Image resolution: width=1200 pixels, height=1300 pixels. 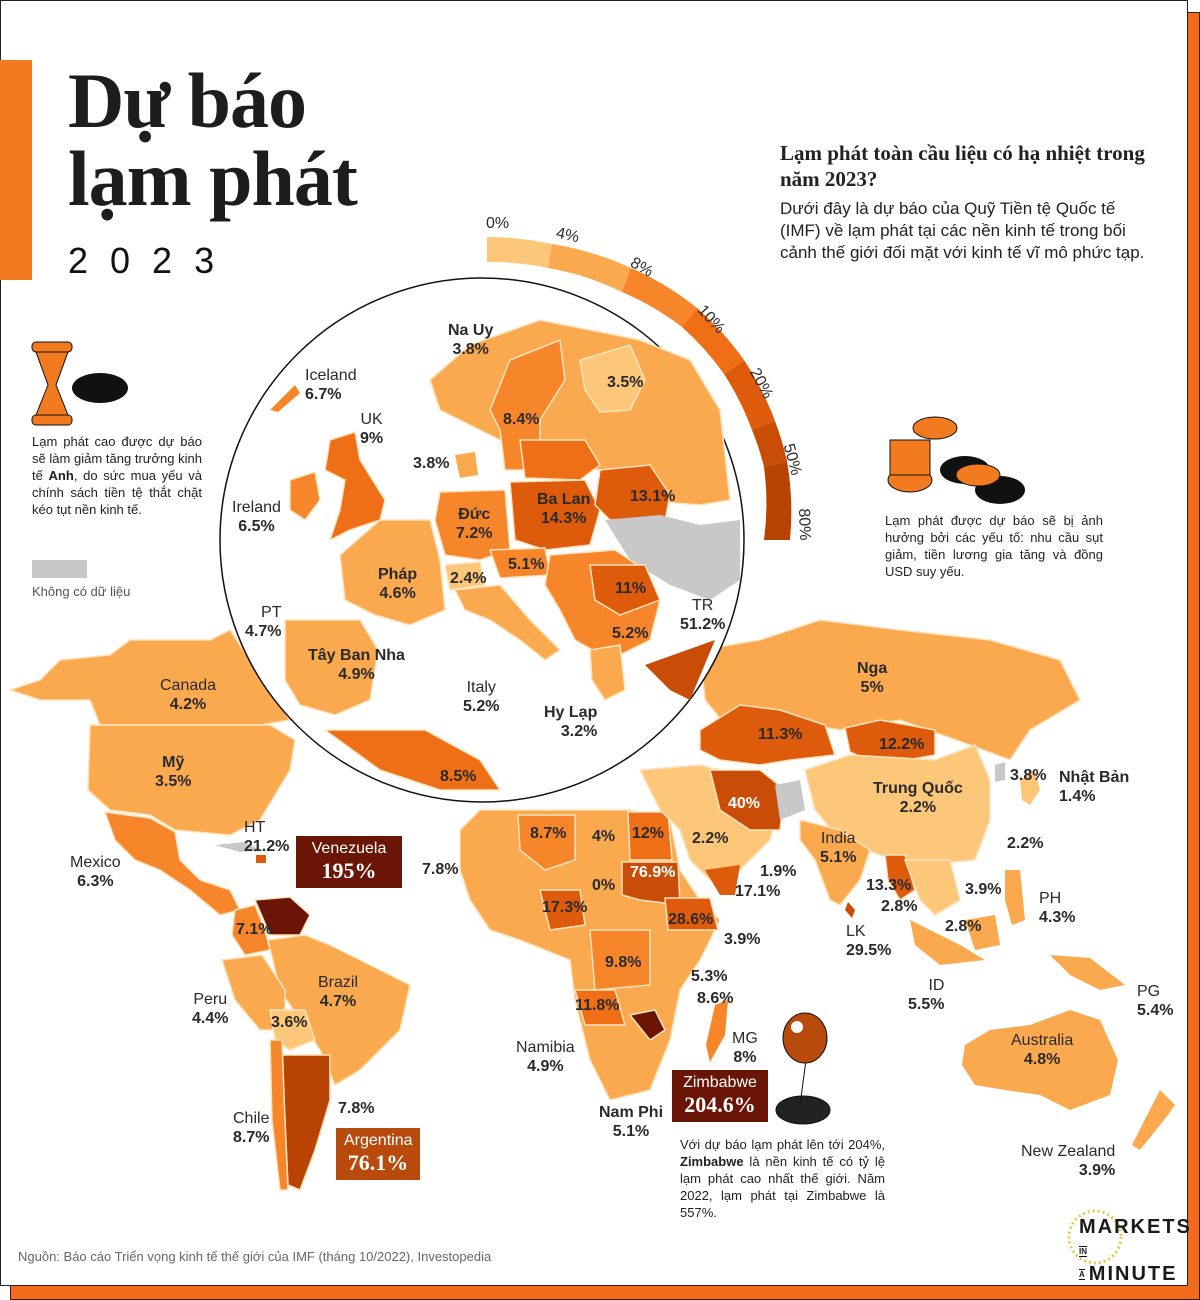 I want to click on label-new-zealand: New Zealand 3.9%, so click(x=1068, y=1161).